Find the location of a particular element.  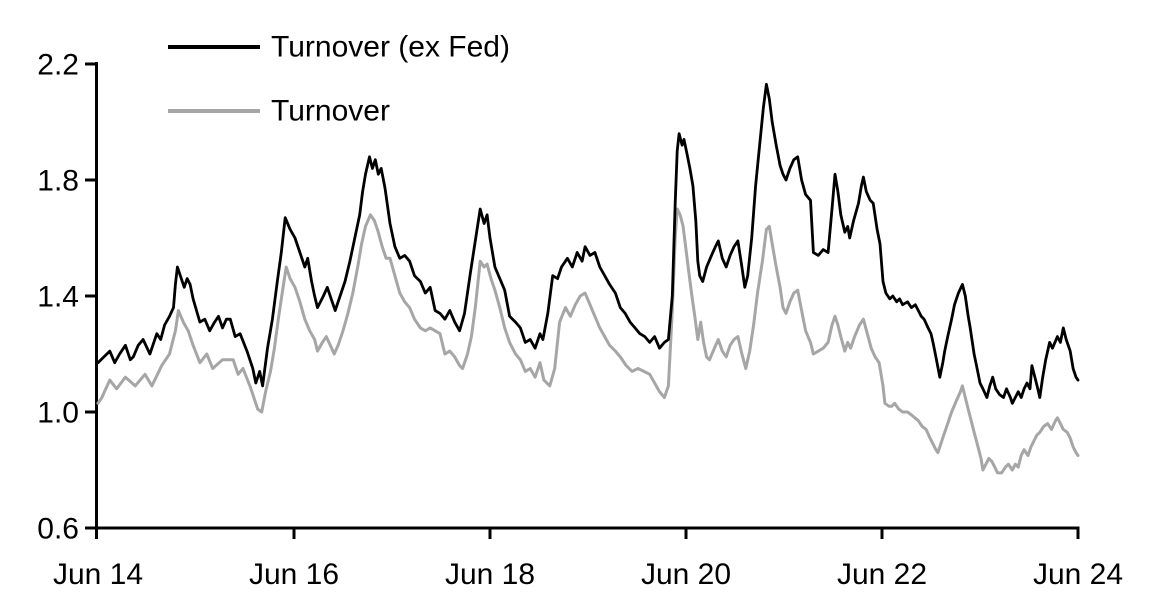

y-axis-tick-label: 1.4 is located at coordinates (58, 297).